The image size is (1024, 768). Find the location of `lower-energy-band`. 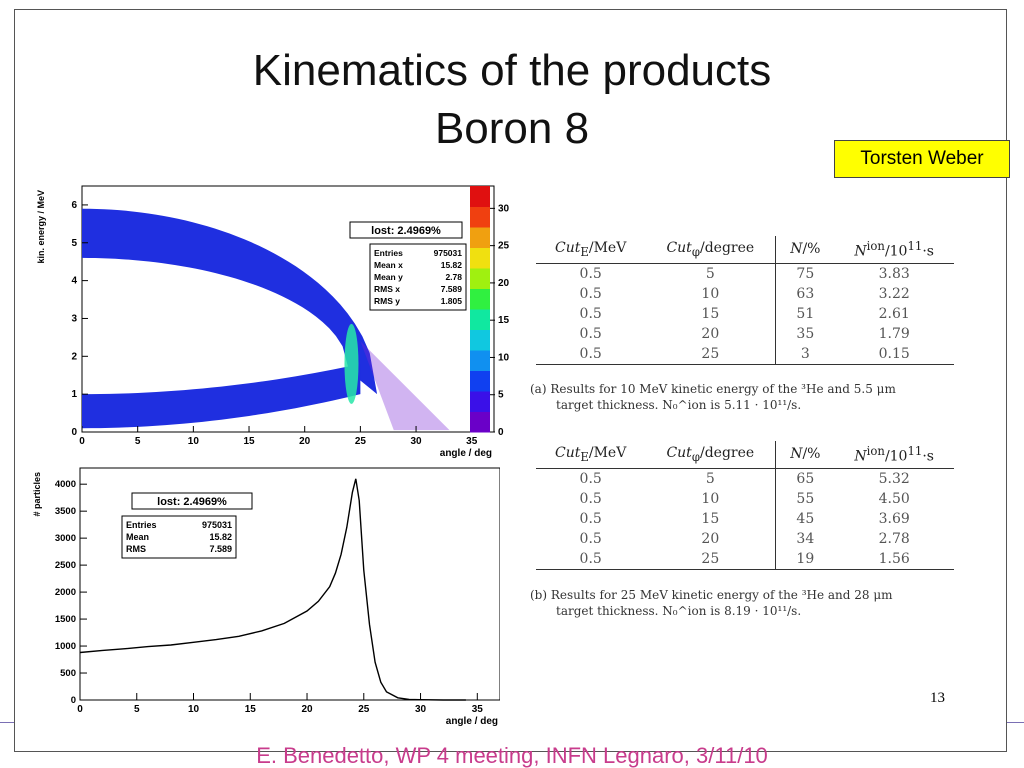

lower-energy-band is located at coordinates (221, 396).